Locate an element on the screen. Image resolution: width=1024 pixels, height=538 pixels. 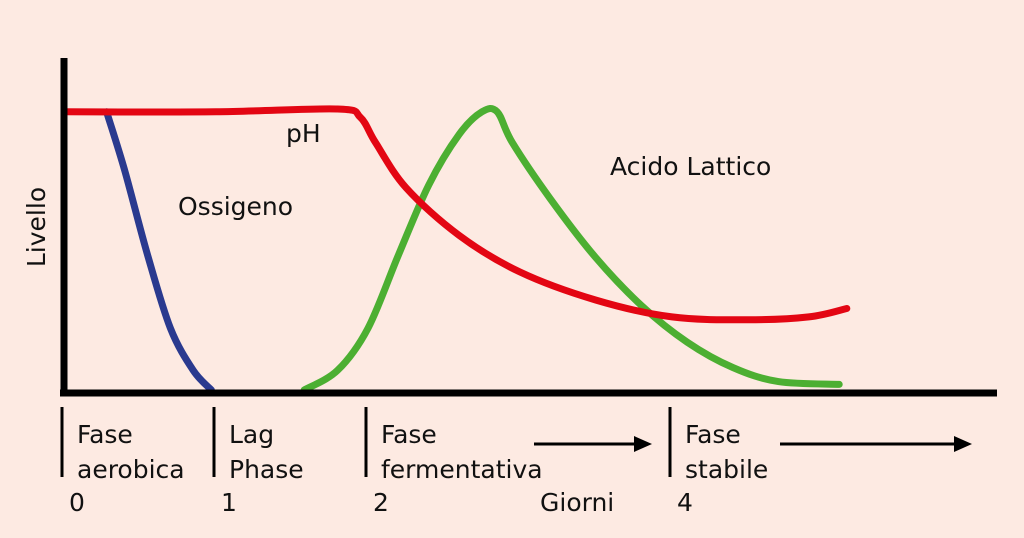
x-tick-label: 2 is located at coordinates (381, 502).